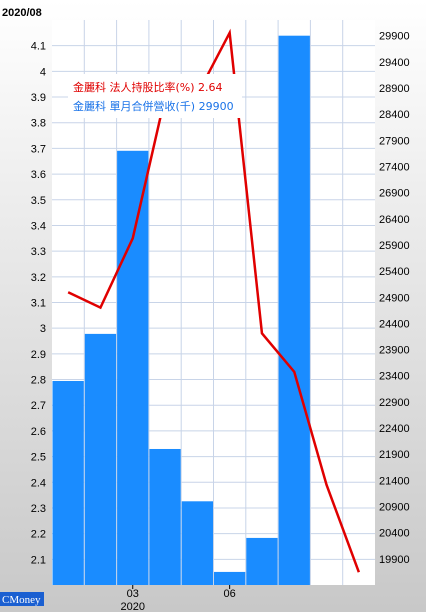 Image resolution: width=426 pixels, height=612 pixels. I want to click on left-tick-label: 3.8, so click(38, 124).